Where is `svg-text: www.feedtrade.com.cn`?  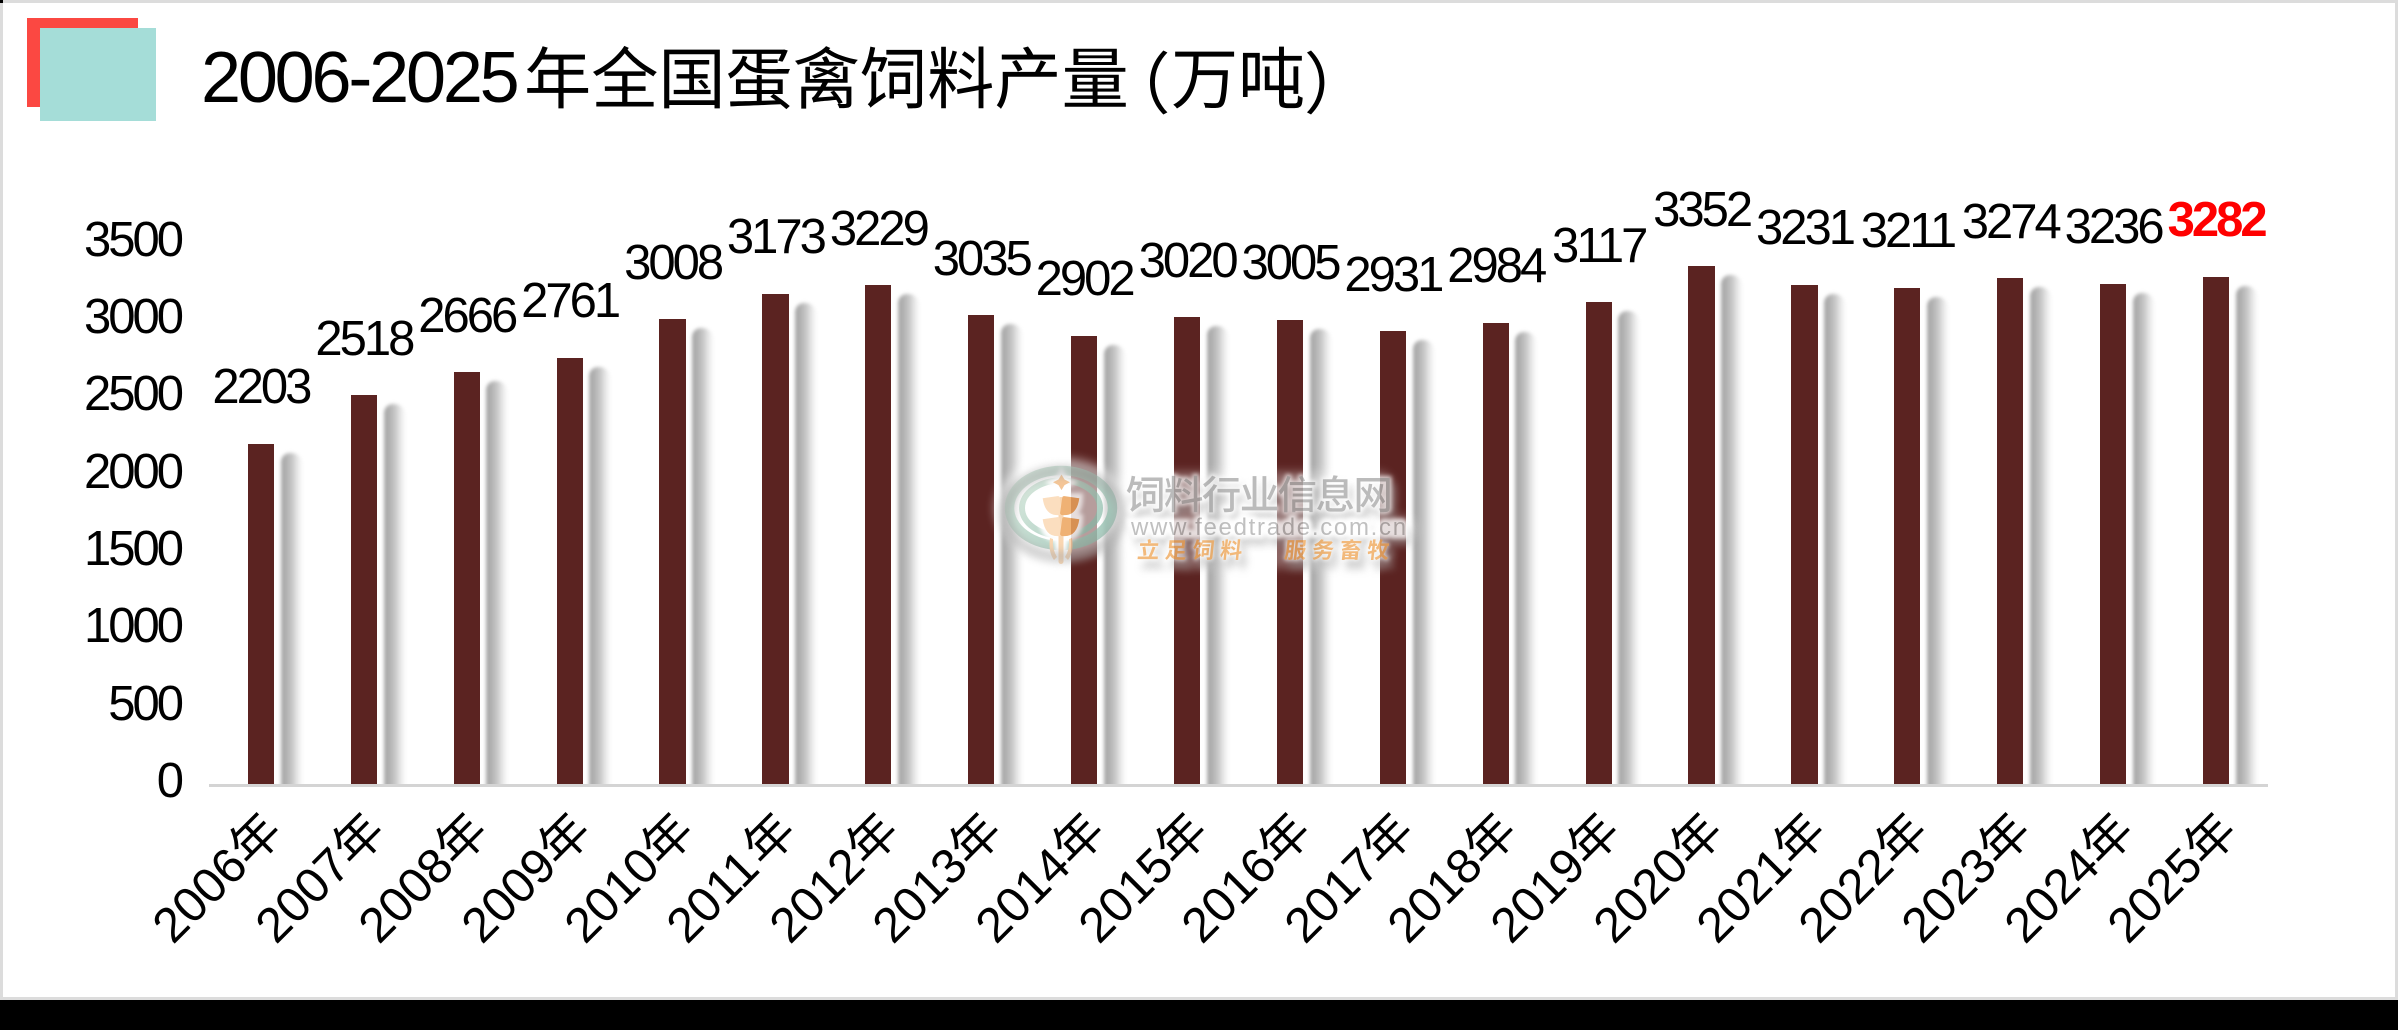 svg-text: www.feedtrade.com.cn is located at coordinates (1269, 527).